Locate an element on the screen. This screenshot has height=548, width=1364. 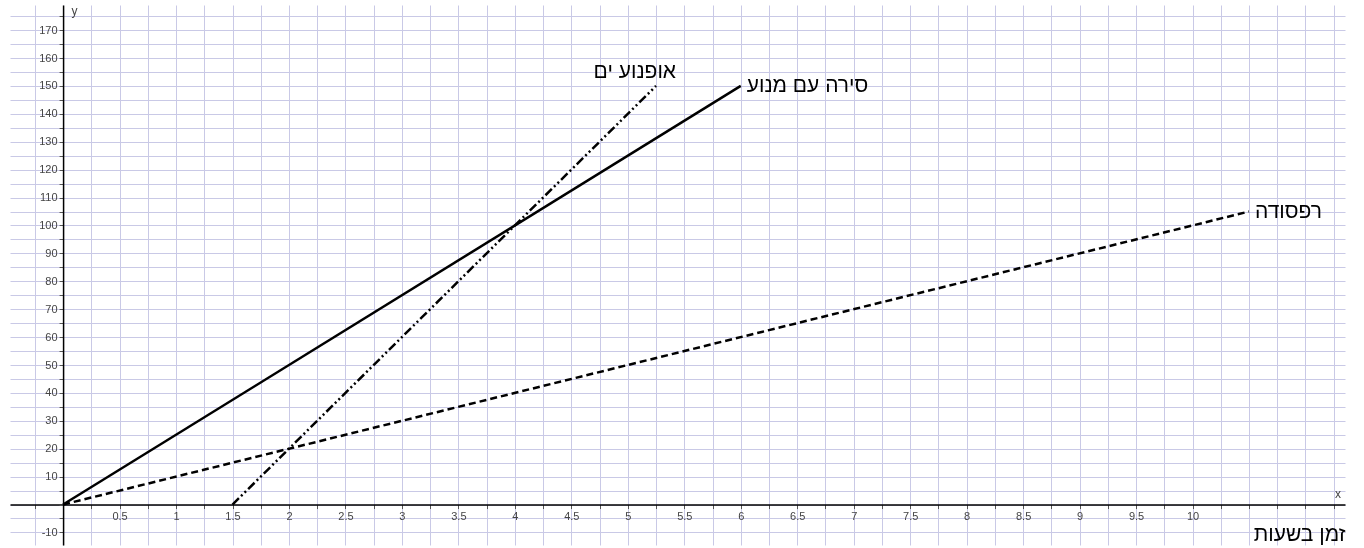
annotation: x is located at coordinates (1338, 493).